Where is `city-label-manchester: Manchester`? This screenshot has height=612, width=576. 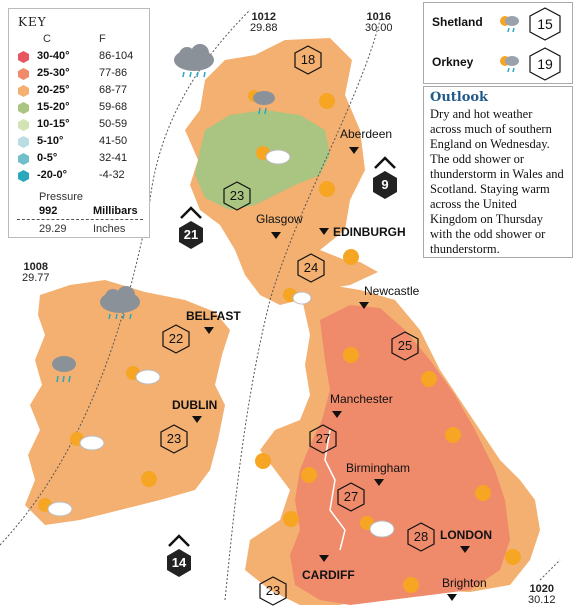
city-label-manchester: Manchester is located at coordinates (361, 399).